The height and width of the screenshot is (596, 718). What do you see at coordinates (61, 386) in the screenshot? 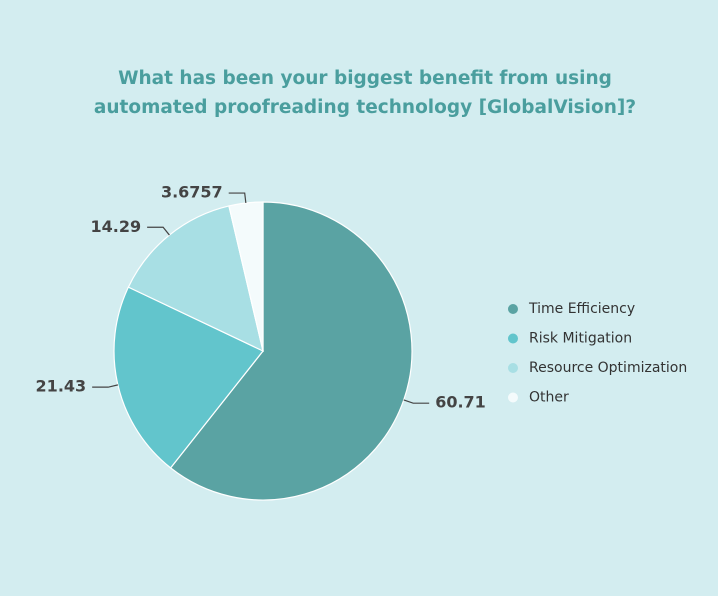
I see `data-label: 21.43` at bounding box center [61, 386].